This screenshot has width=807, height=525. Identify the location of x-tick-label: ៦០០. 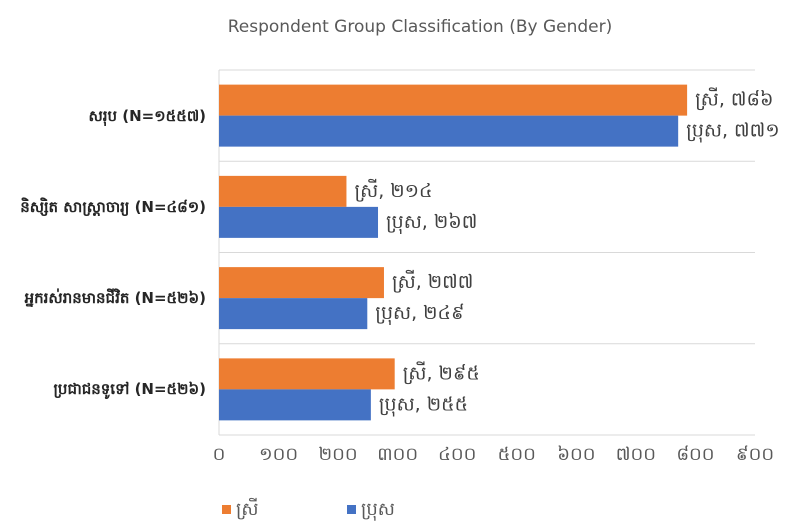
(576, 454).